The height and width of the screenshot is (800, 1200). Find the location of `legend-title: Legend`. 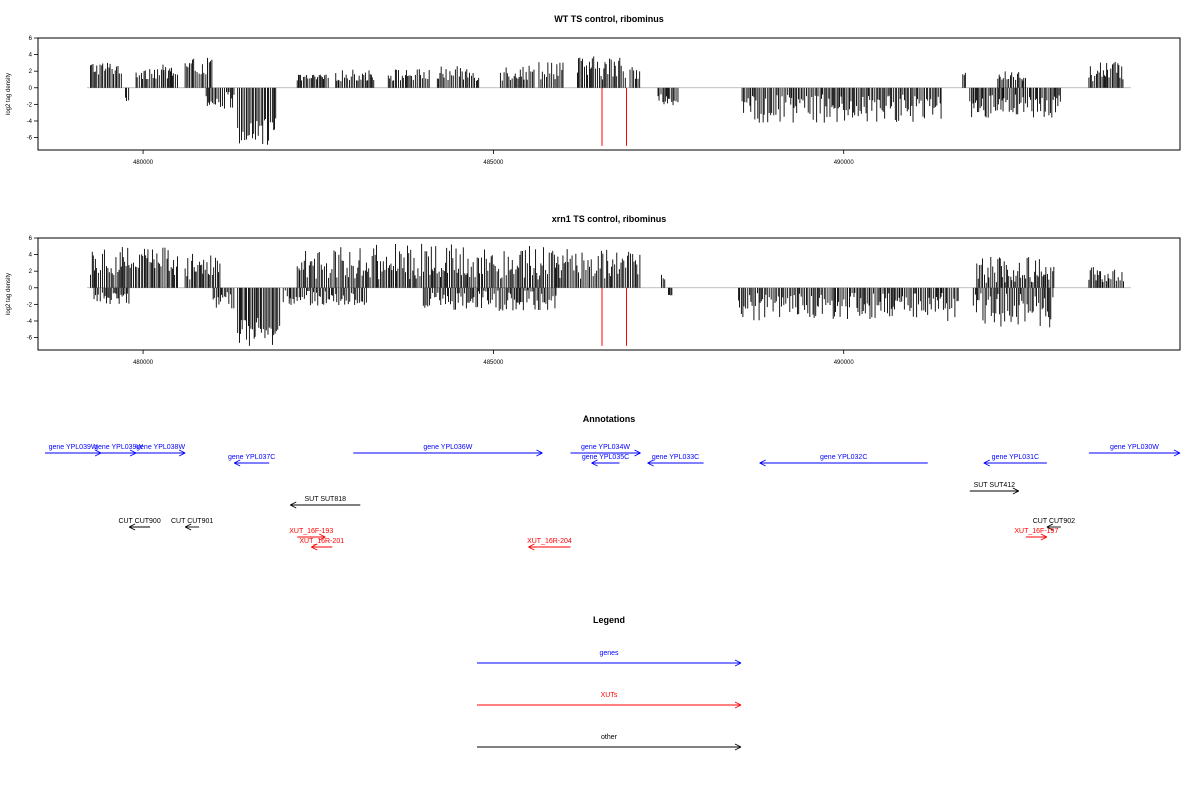

legend-title: Legend is located at coordinates (609, 620).